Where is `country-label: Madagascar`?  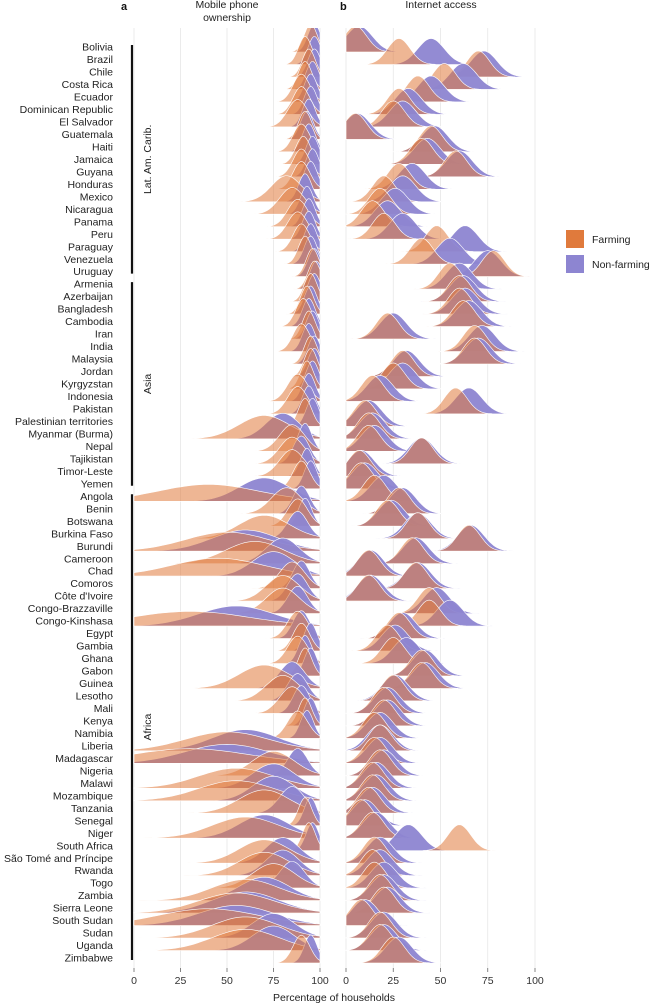 country-label: Madagascar is located at coordinates (84, 759).